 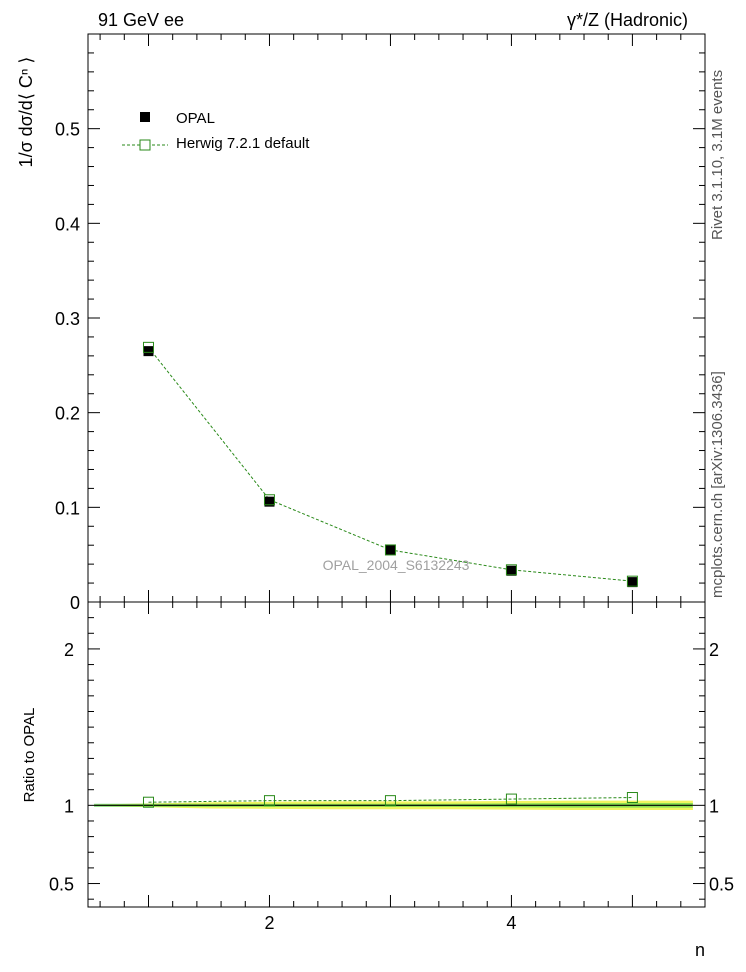 I want to click on main-y-tick-label: 0.1, so click(x=67, y=508).